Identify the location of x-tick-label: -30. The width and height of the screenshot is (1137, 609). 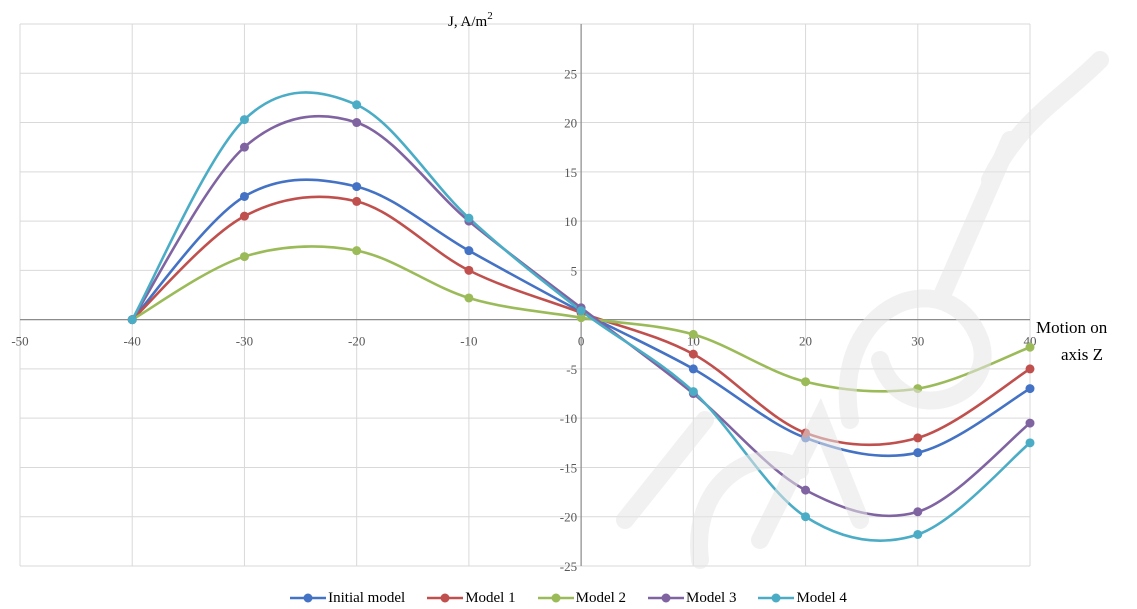
(244, 341).